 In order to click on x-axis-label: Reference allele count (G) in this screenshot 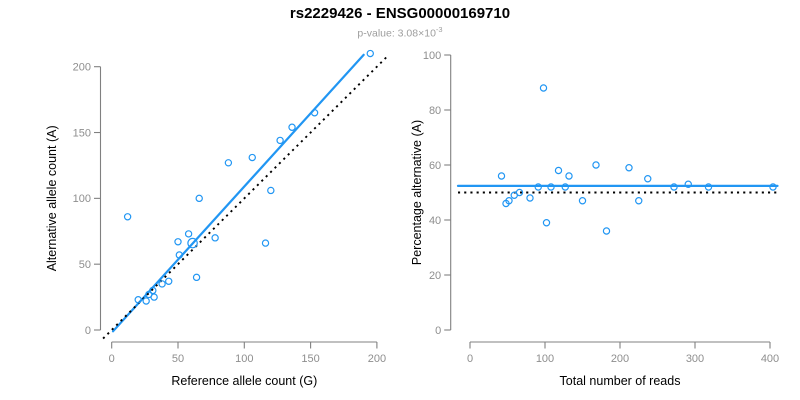, I will do `click(244, 381)`.